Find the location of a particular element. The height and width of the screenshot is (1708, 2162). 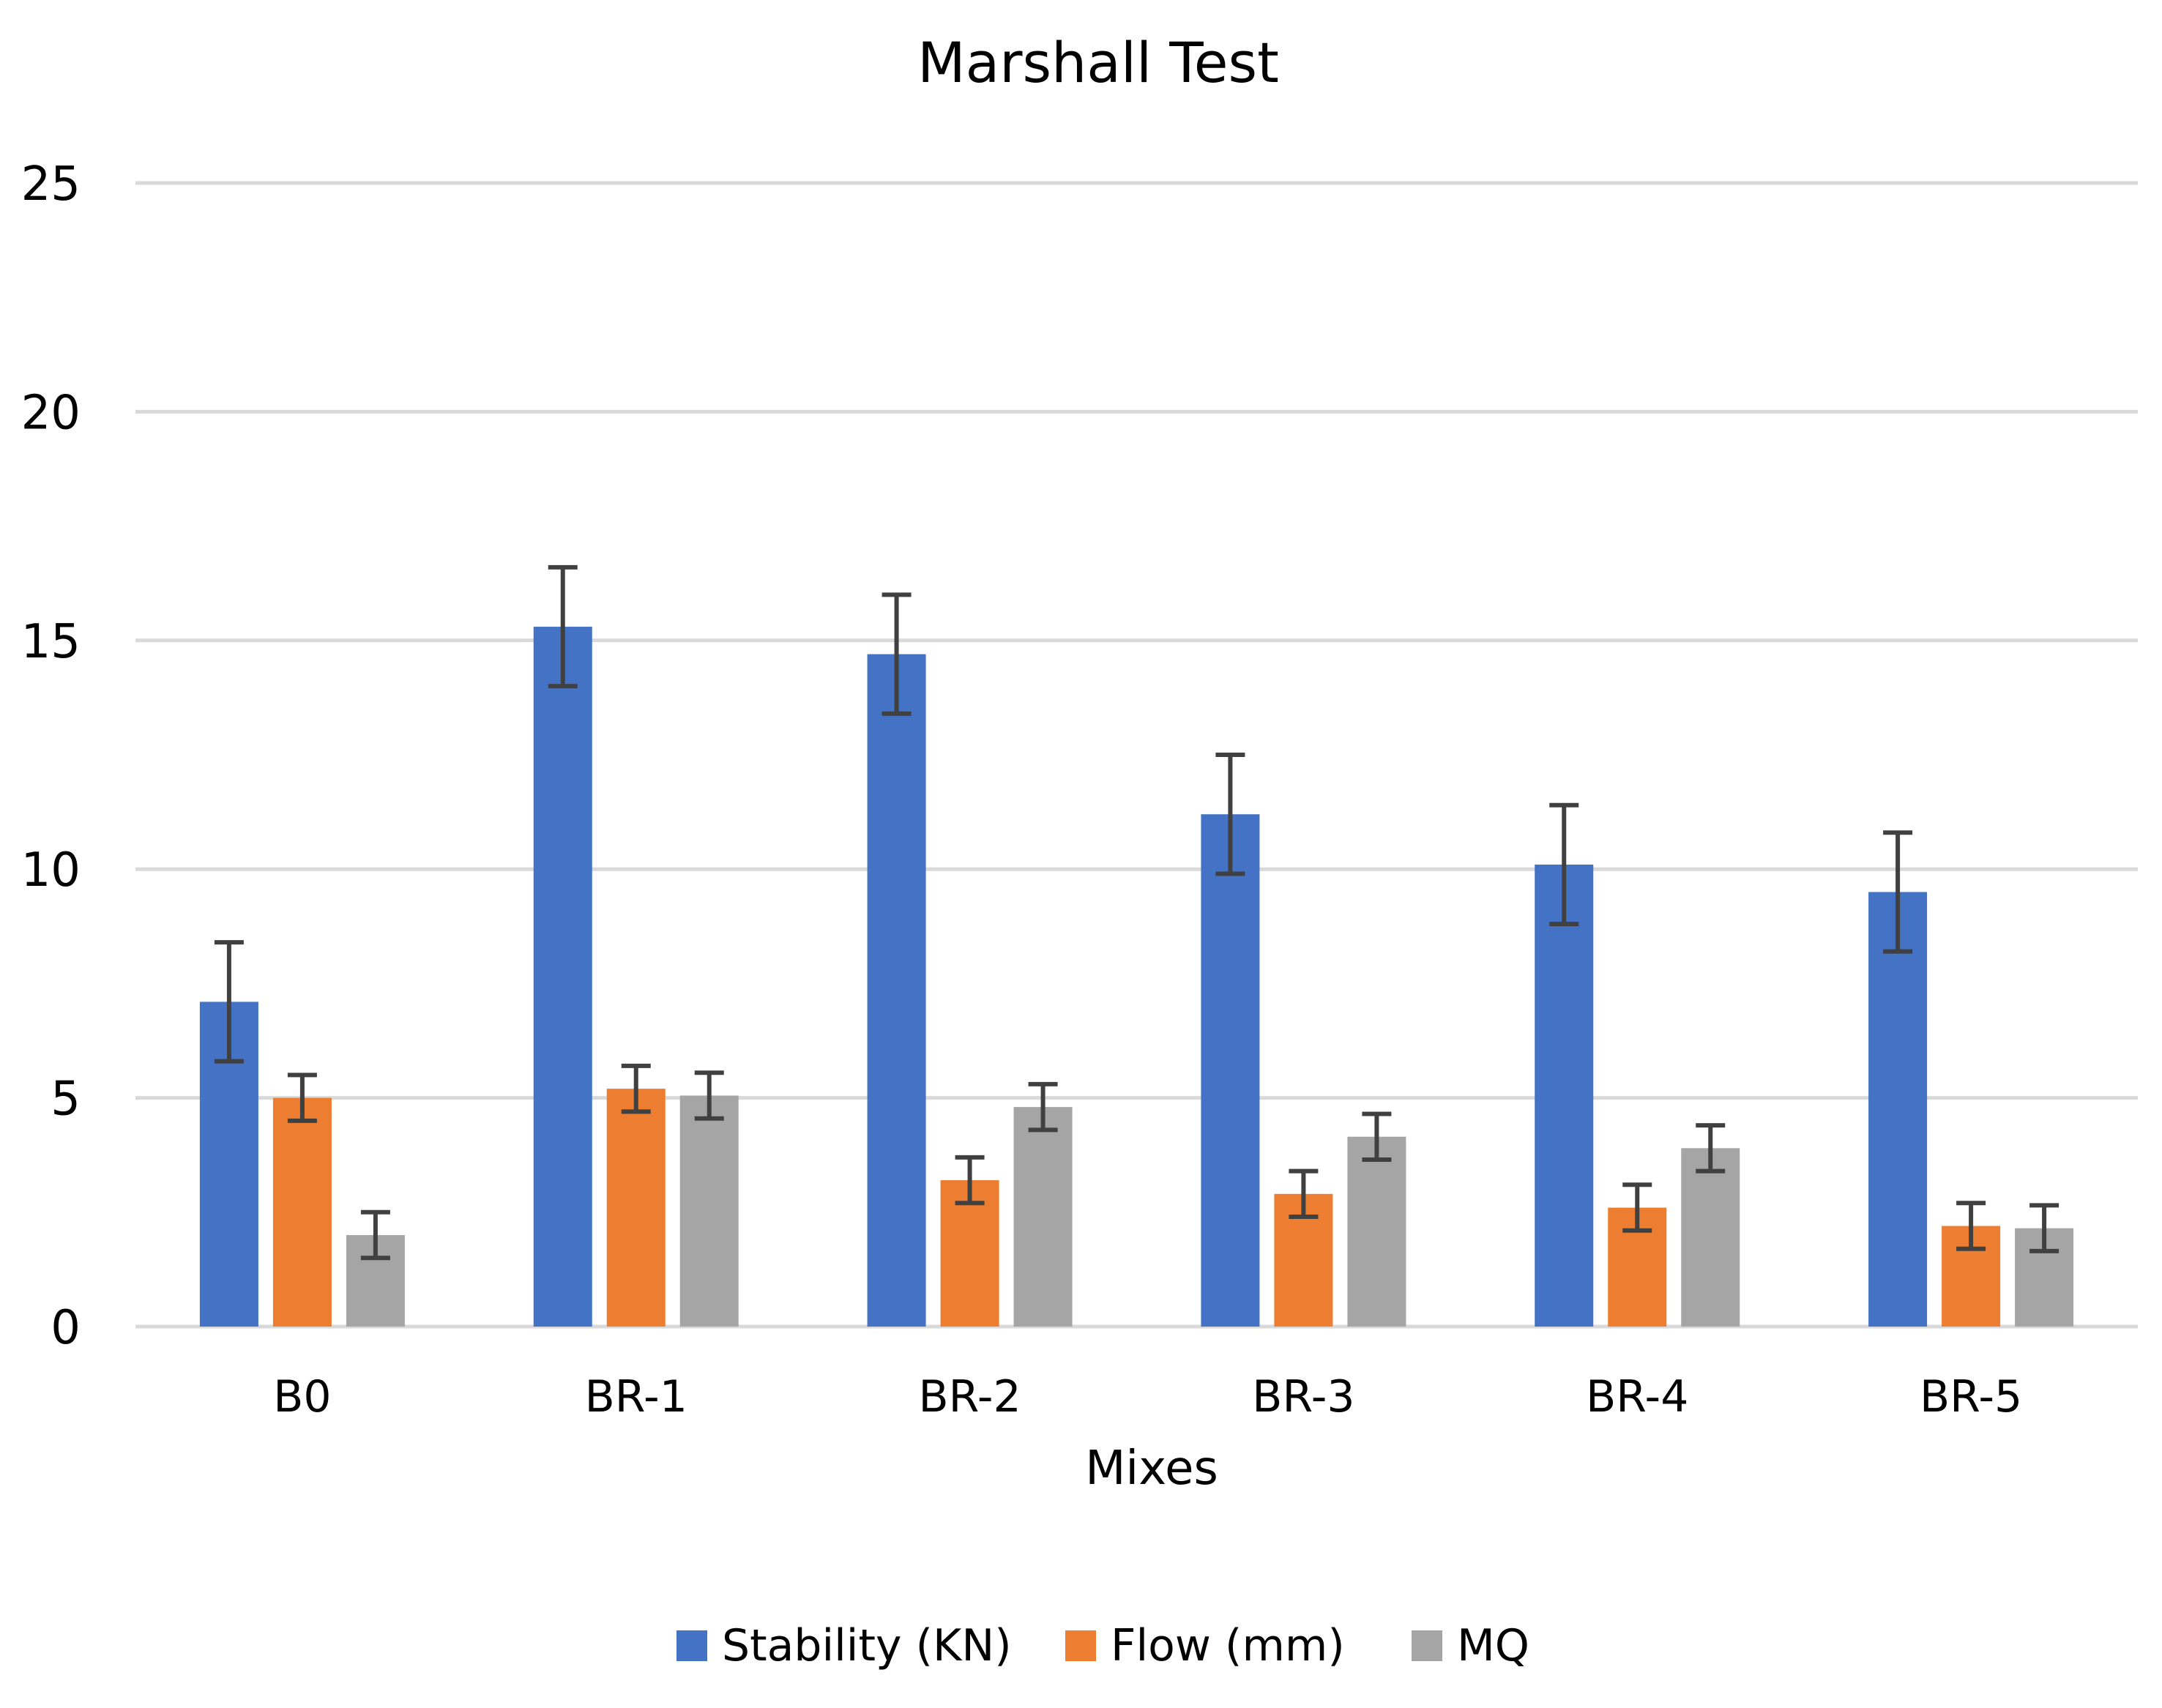

legend-item-mq: MQ is located at coordinates (1470, 1645).